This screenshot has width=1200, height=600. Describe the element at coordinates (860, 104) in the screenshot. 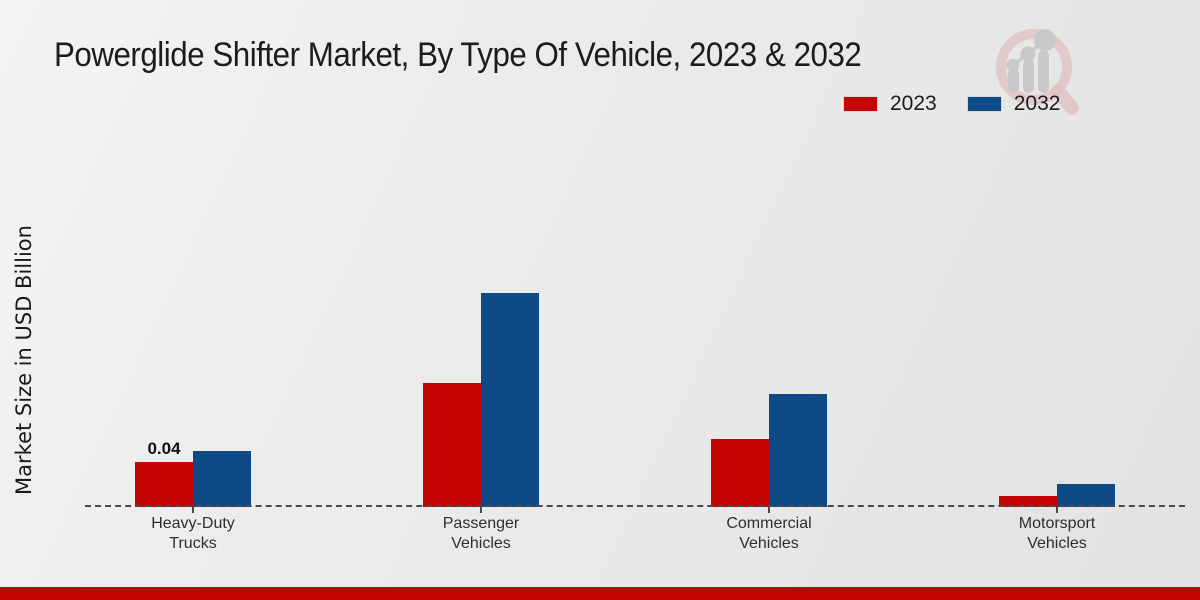

I see `legend-swatch-2023` at that location.